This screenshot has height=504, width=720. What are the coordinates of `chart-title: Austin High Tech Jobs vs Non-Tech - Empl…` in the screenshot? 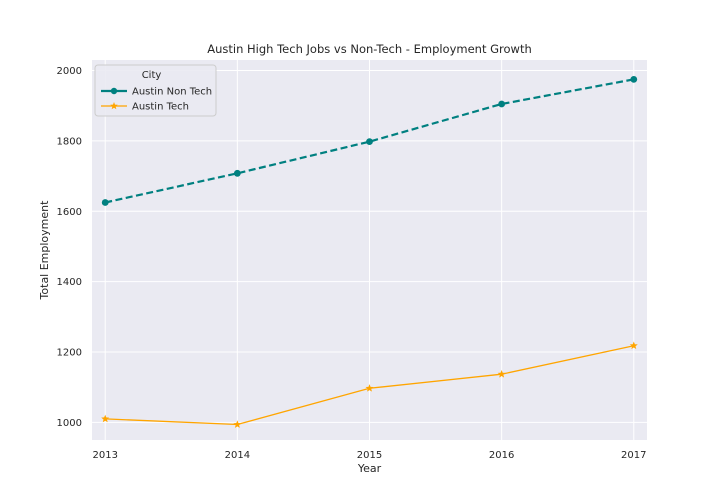 It's located at (369, 49).